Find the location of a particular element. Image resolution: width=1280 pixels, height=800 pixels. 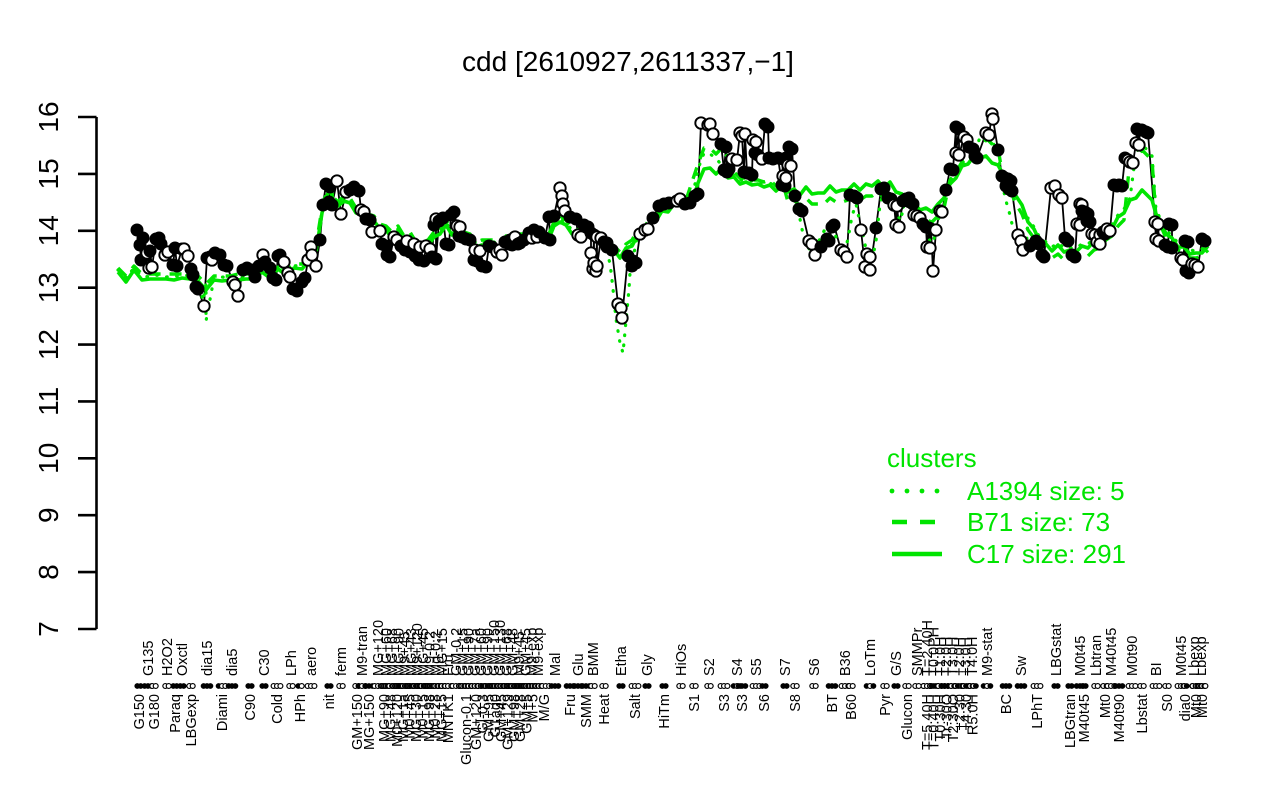

svg-text: +4:30 is located at coordinates (967, 712).